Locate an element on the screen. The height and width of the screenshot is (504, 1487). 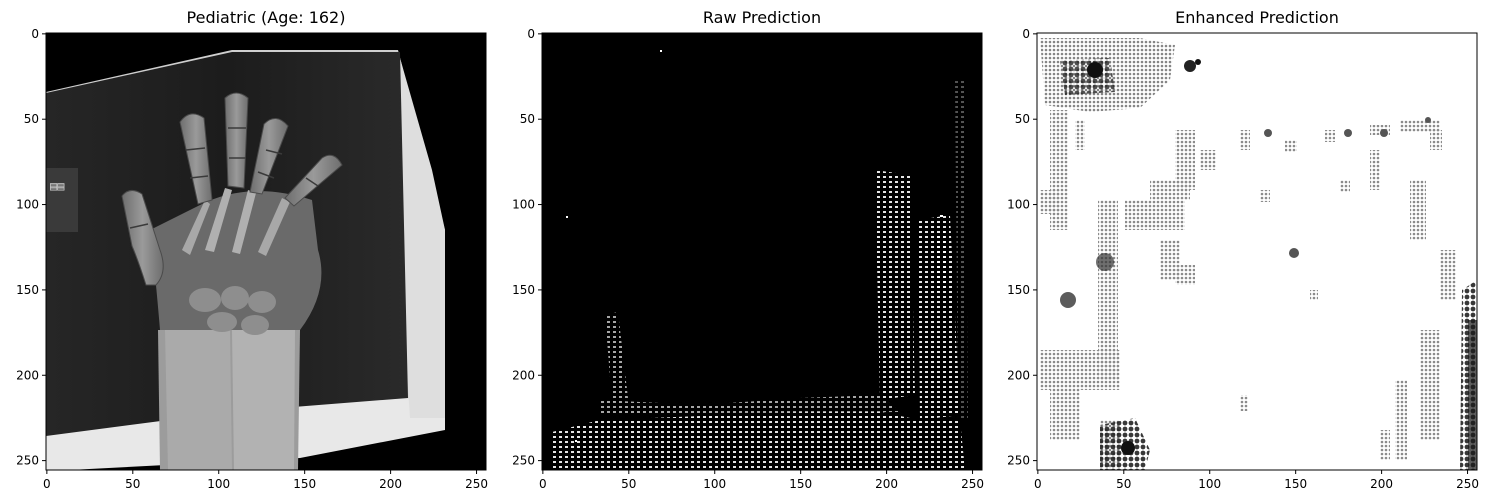
panel-title-enhanced: Enhanced Prediction is located at coordinates (1257, 17).